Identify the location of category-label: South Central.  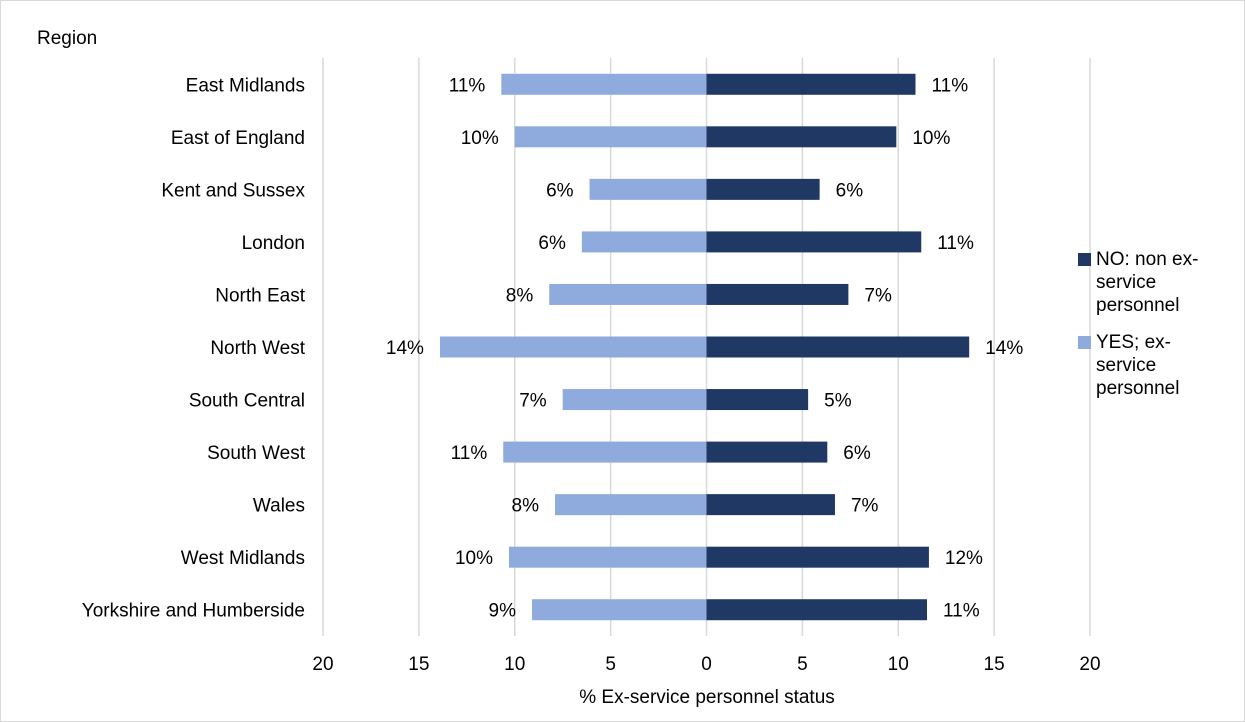
(247, 401).